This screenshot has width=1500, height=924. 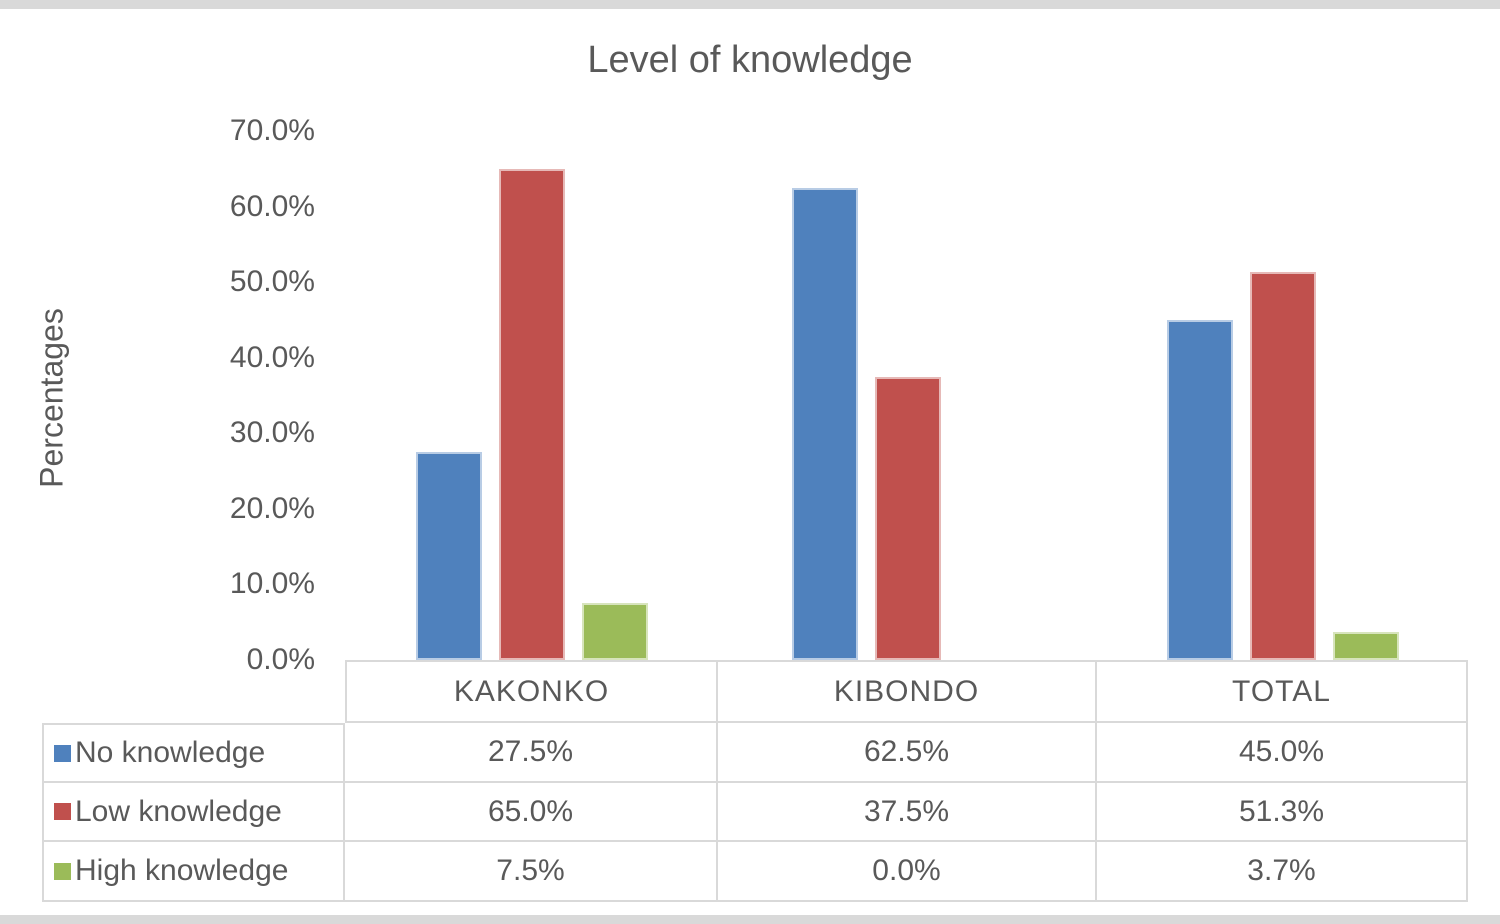 I want to click on legend-item-high-knowledge: High knowledge, so click(x=193, y=872).